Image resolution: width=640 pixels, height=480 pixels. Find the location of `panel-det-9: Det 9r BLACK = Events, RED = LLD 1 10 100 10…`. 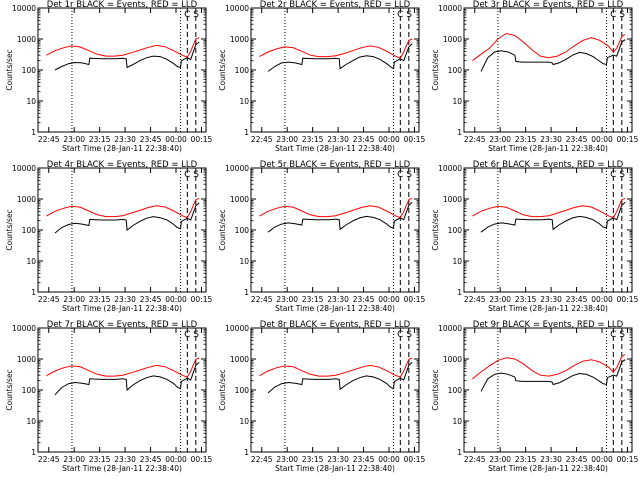

panel-det-9: Det 9r BLACK = Events, RED = LLD 1 10 100 10… is located at coordinates (534, 396).